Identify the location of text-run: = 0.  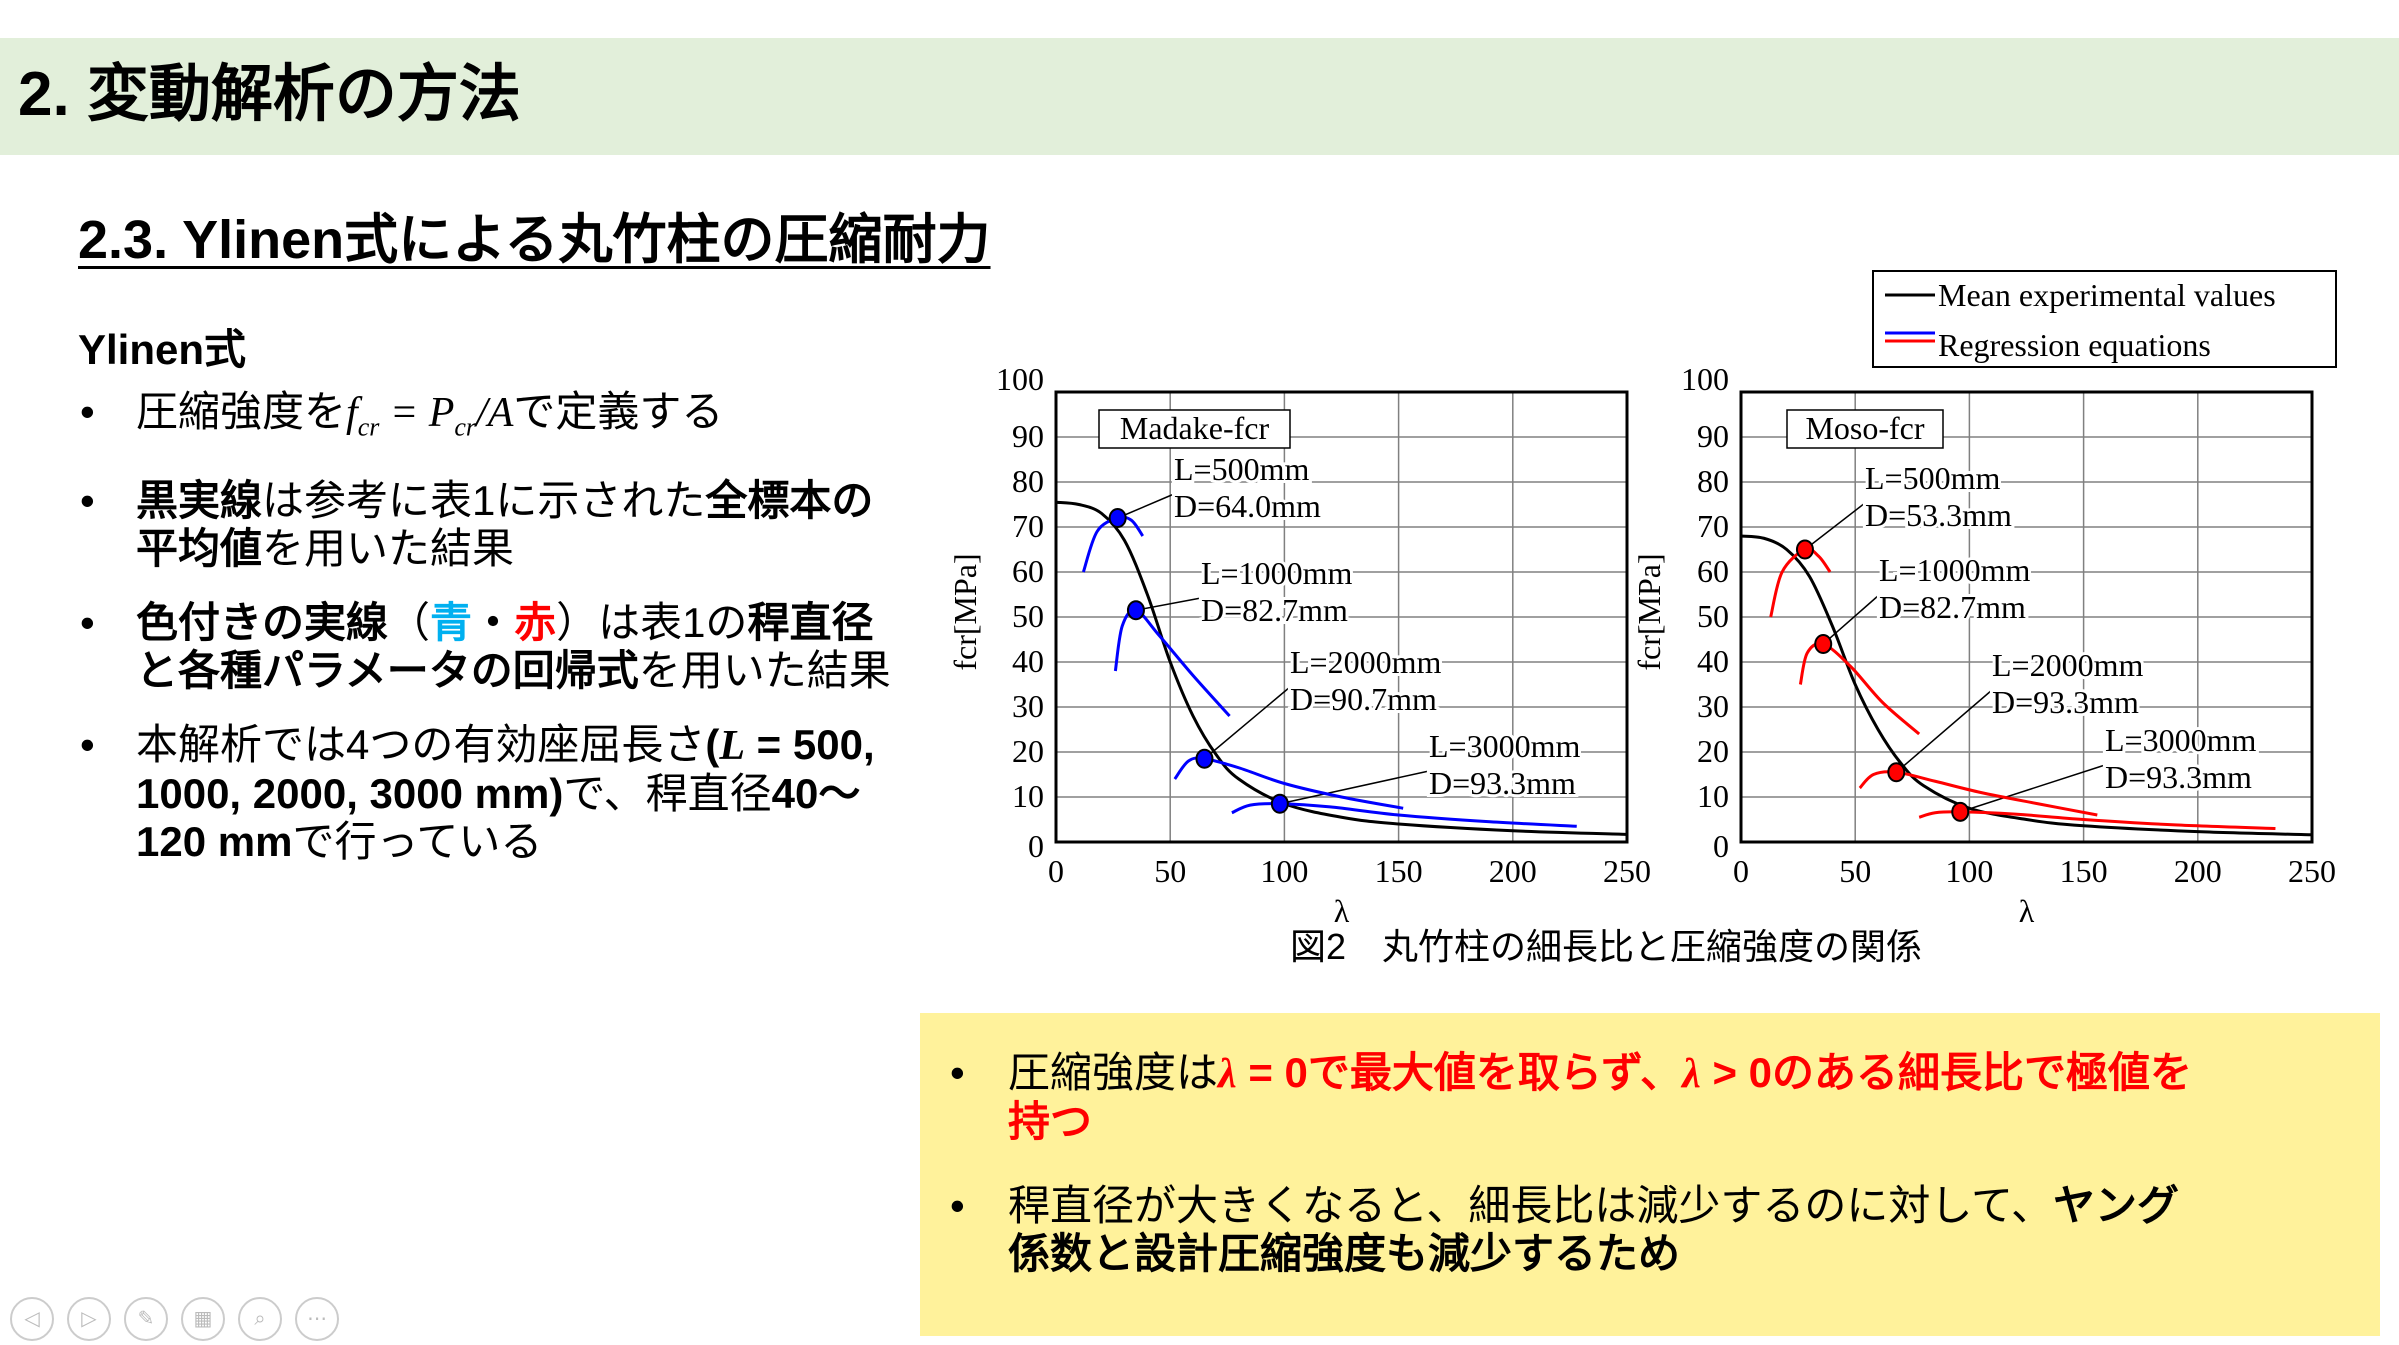
(1272, 1072).